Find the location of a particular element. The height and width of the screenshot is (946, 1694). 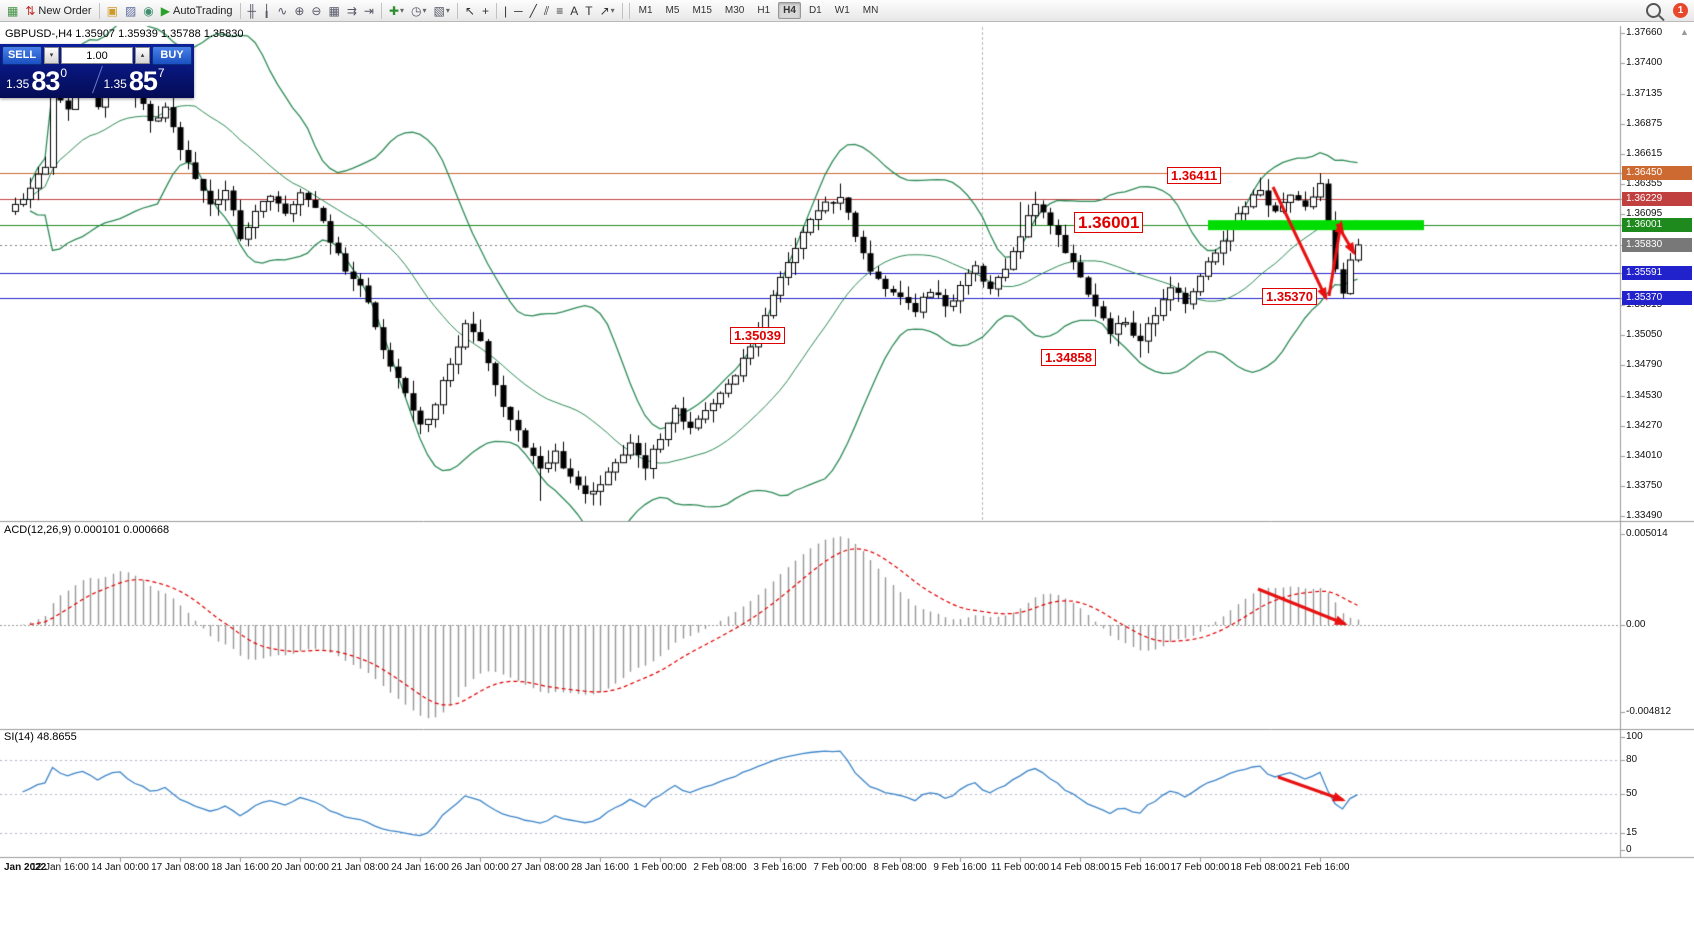

timeframe-button-d1: D1 is located at coordinates (815, 10).